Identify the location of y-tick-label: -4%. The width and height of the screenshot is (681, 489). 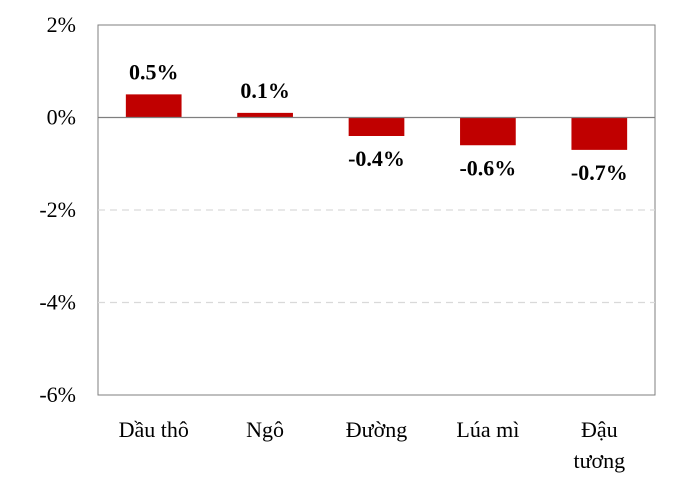
(57, 302).